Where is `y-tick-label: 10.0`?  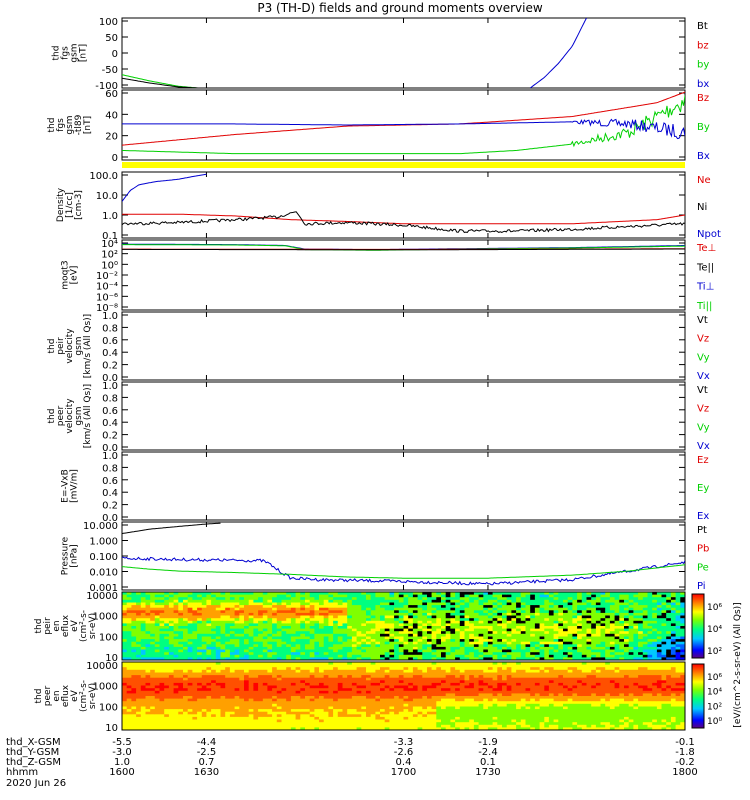
y-tick-label: 10.0 is located at coordinates (107, 196).